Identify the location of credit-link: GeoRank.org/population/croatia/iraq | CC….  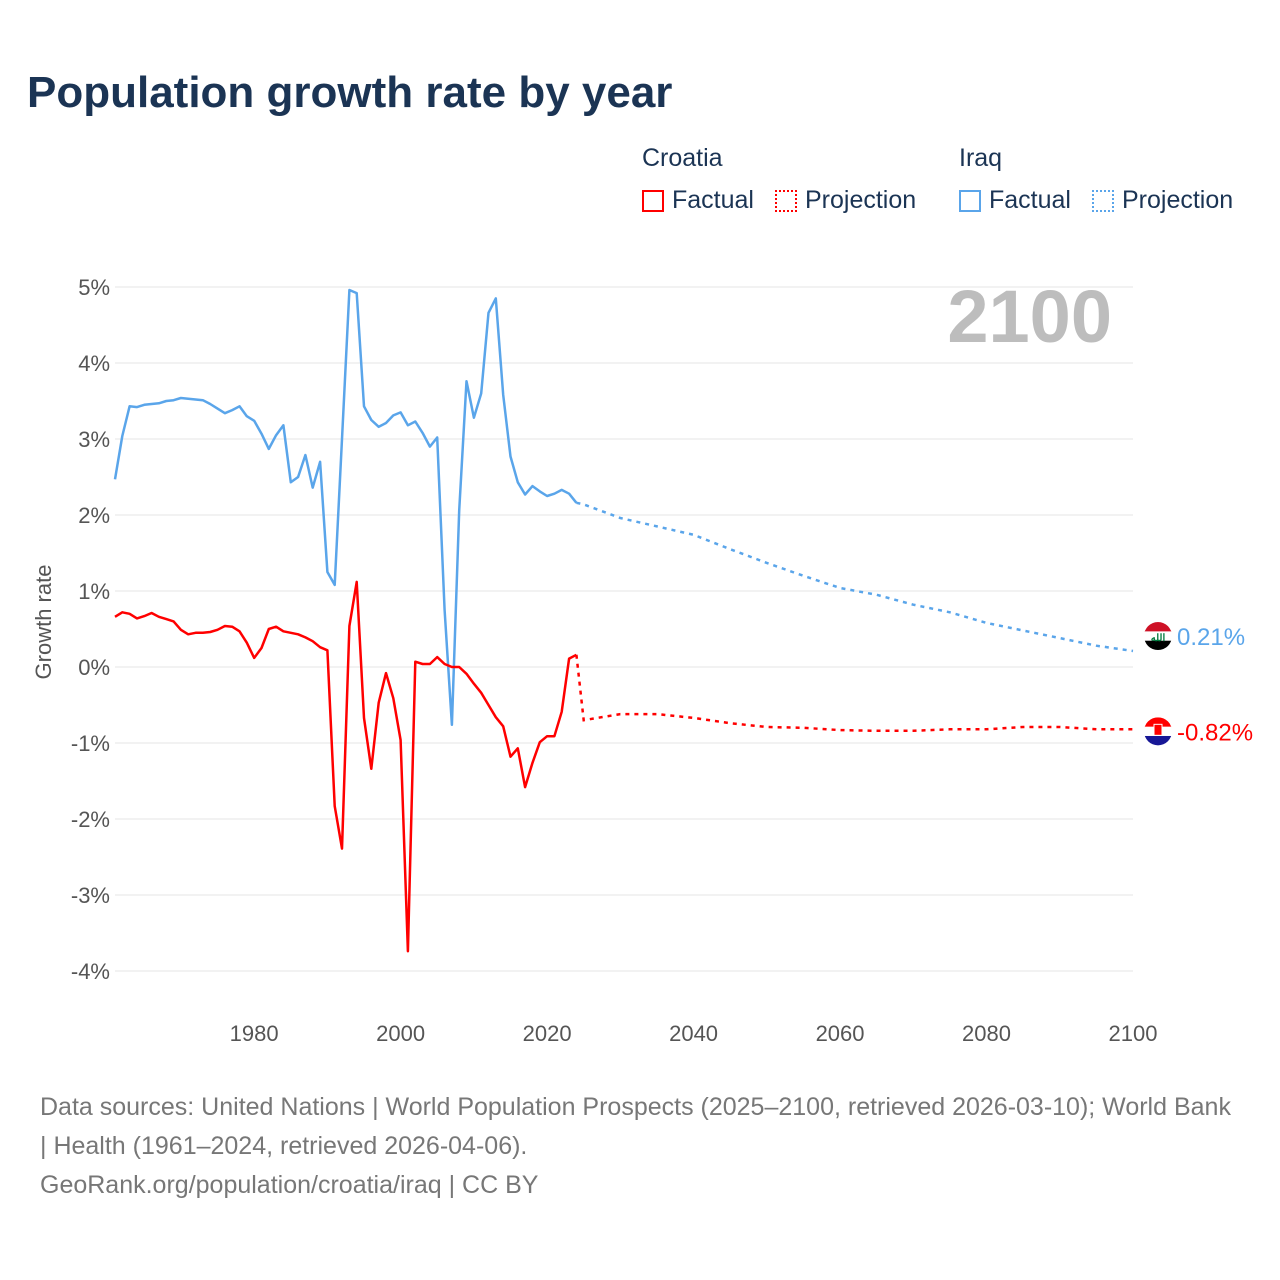
(289, 1185).